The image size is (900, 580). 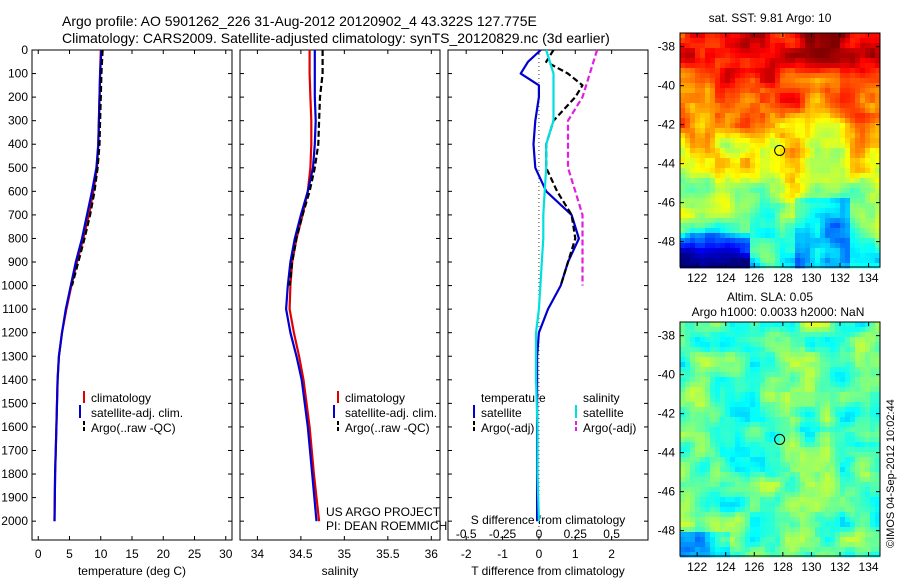 I want to click on lat-tick-label: -48, so click(x=667, y=242).